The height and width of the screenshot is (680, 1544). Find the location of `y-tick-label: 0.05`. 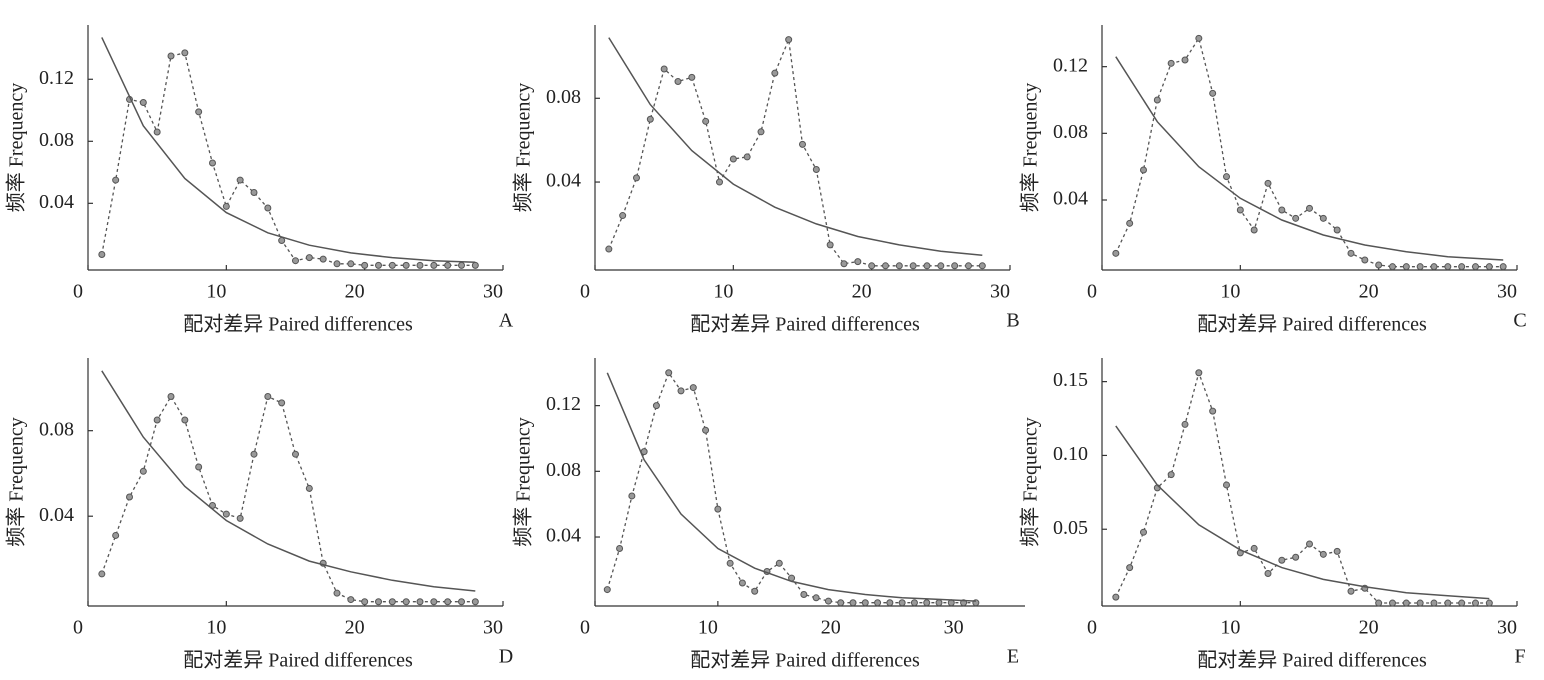

y-tick-label: 0.05 is located at coordinates (1070, 528).